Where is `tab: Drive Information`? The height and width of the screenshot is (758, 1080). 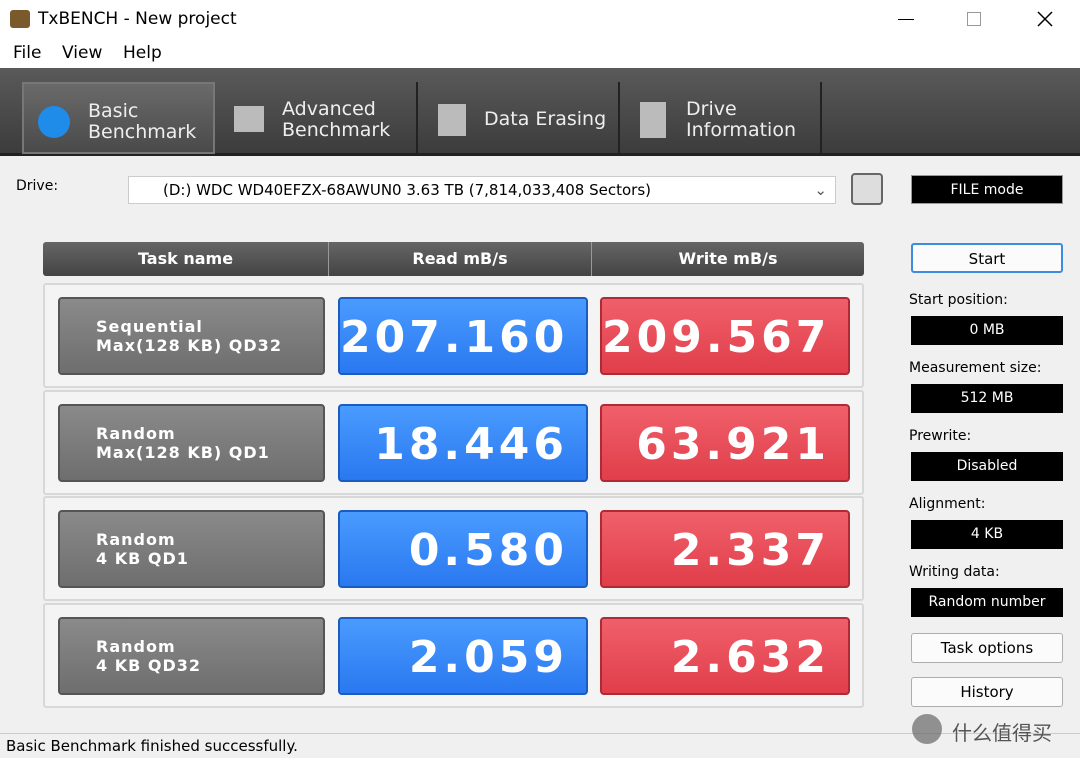 tab: Drive Information is located at coordinates (722, 118).